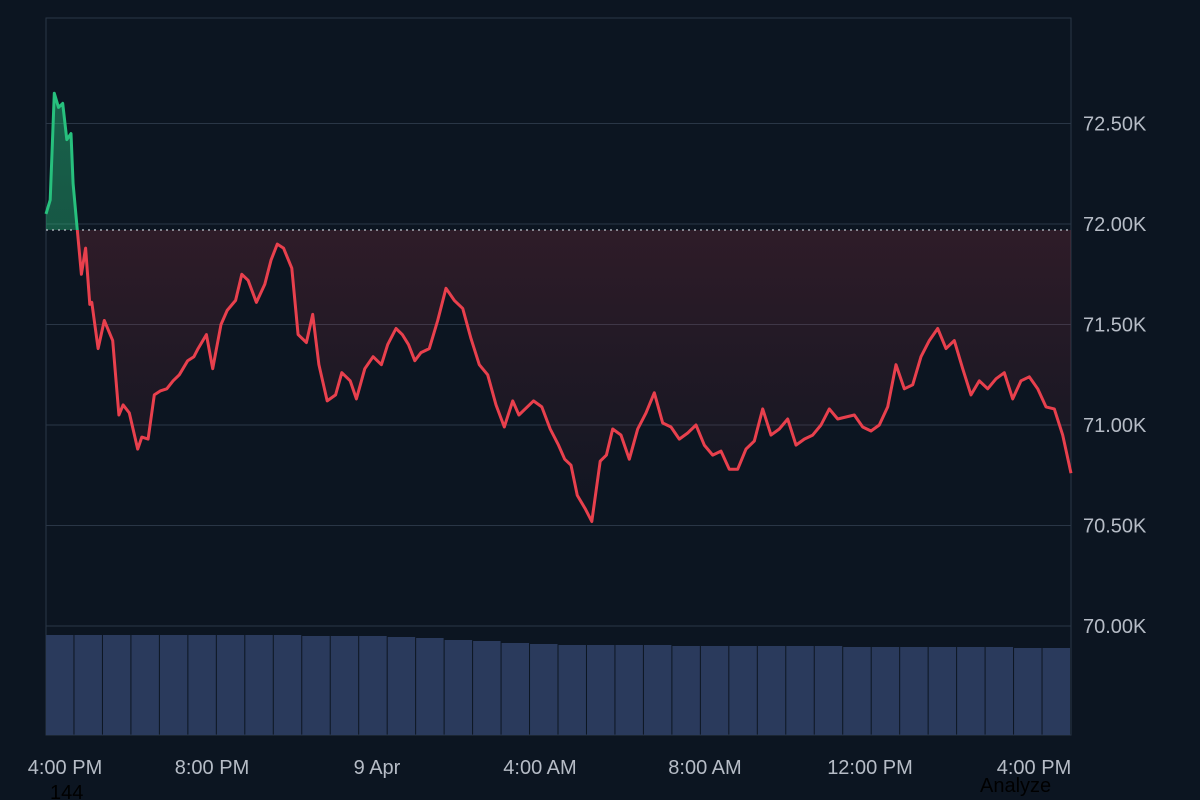 The width and height of the screenshot is (1200, 805). Describe the element at coordinates (212, 768) in the screenshot. I see `x-tick-label: 8:00 PM` at that location.